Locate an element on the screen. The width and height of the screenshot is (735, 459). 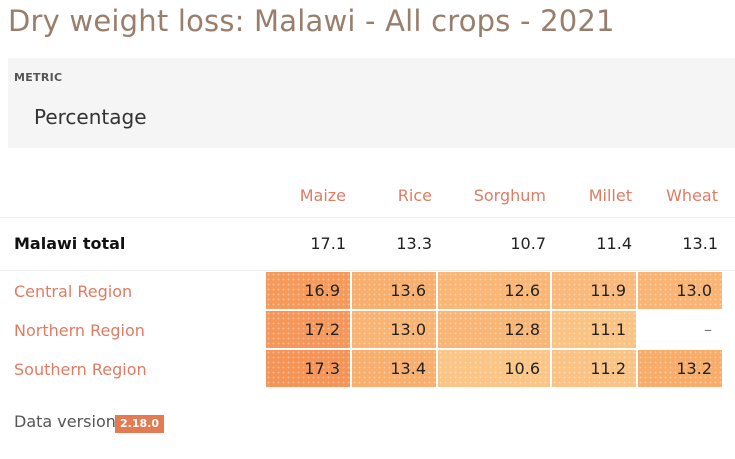
row-label-central-region: Central Region is located at coordinates (73, 291).